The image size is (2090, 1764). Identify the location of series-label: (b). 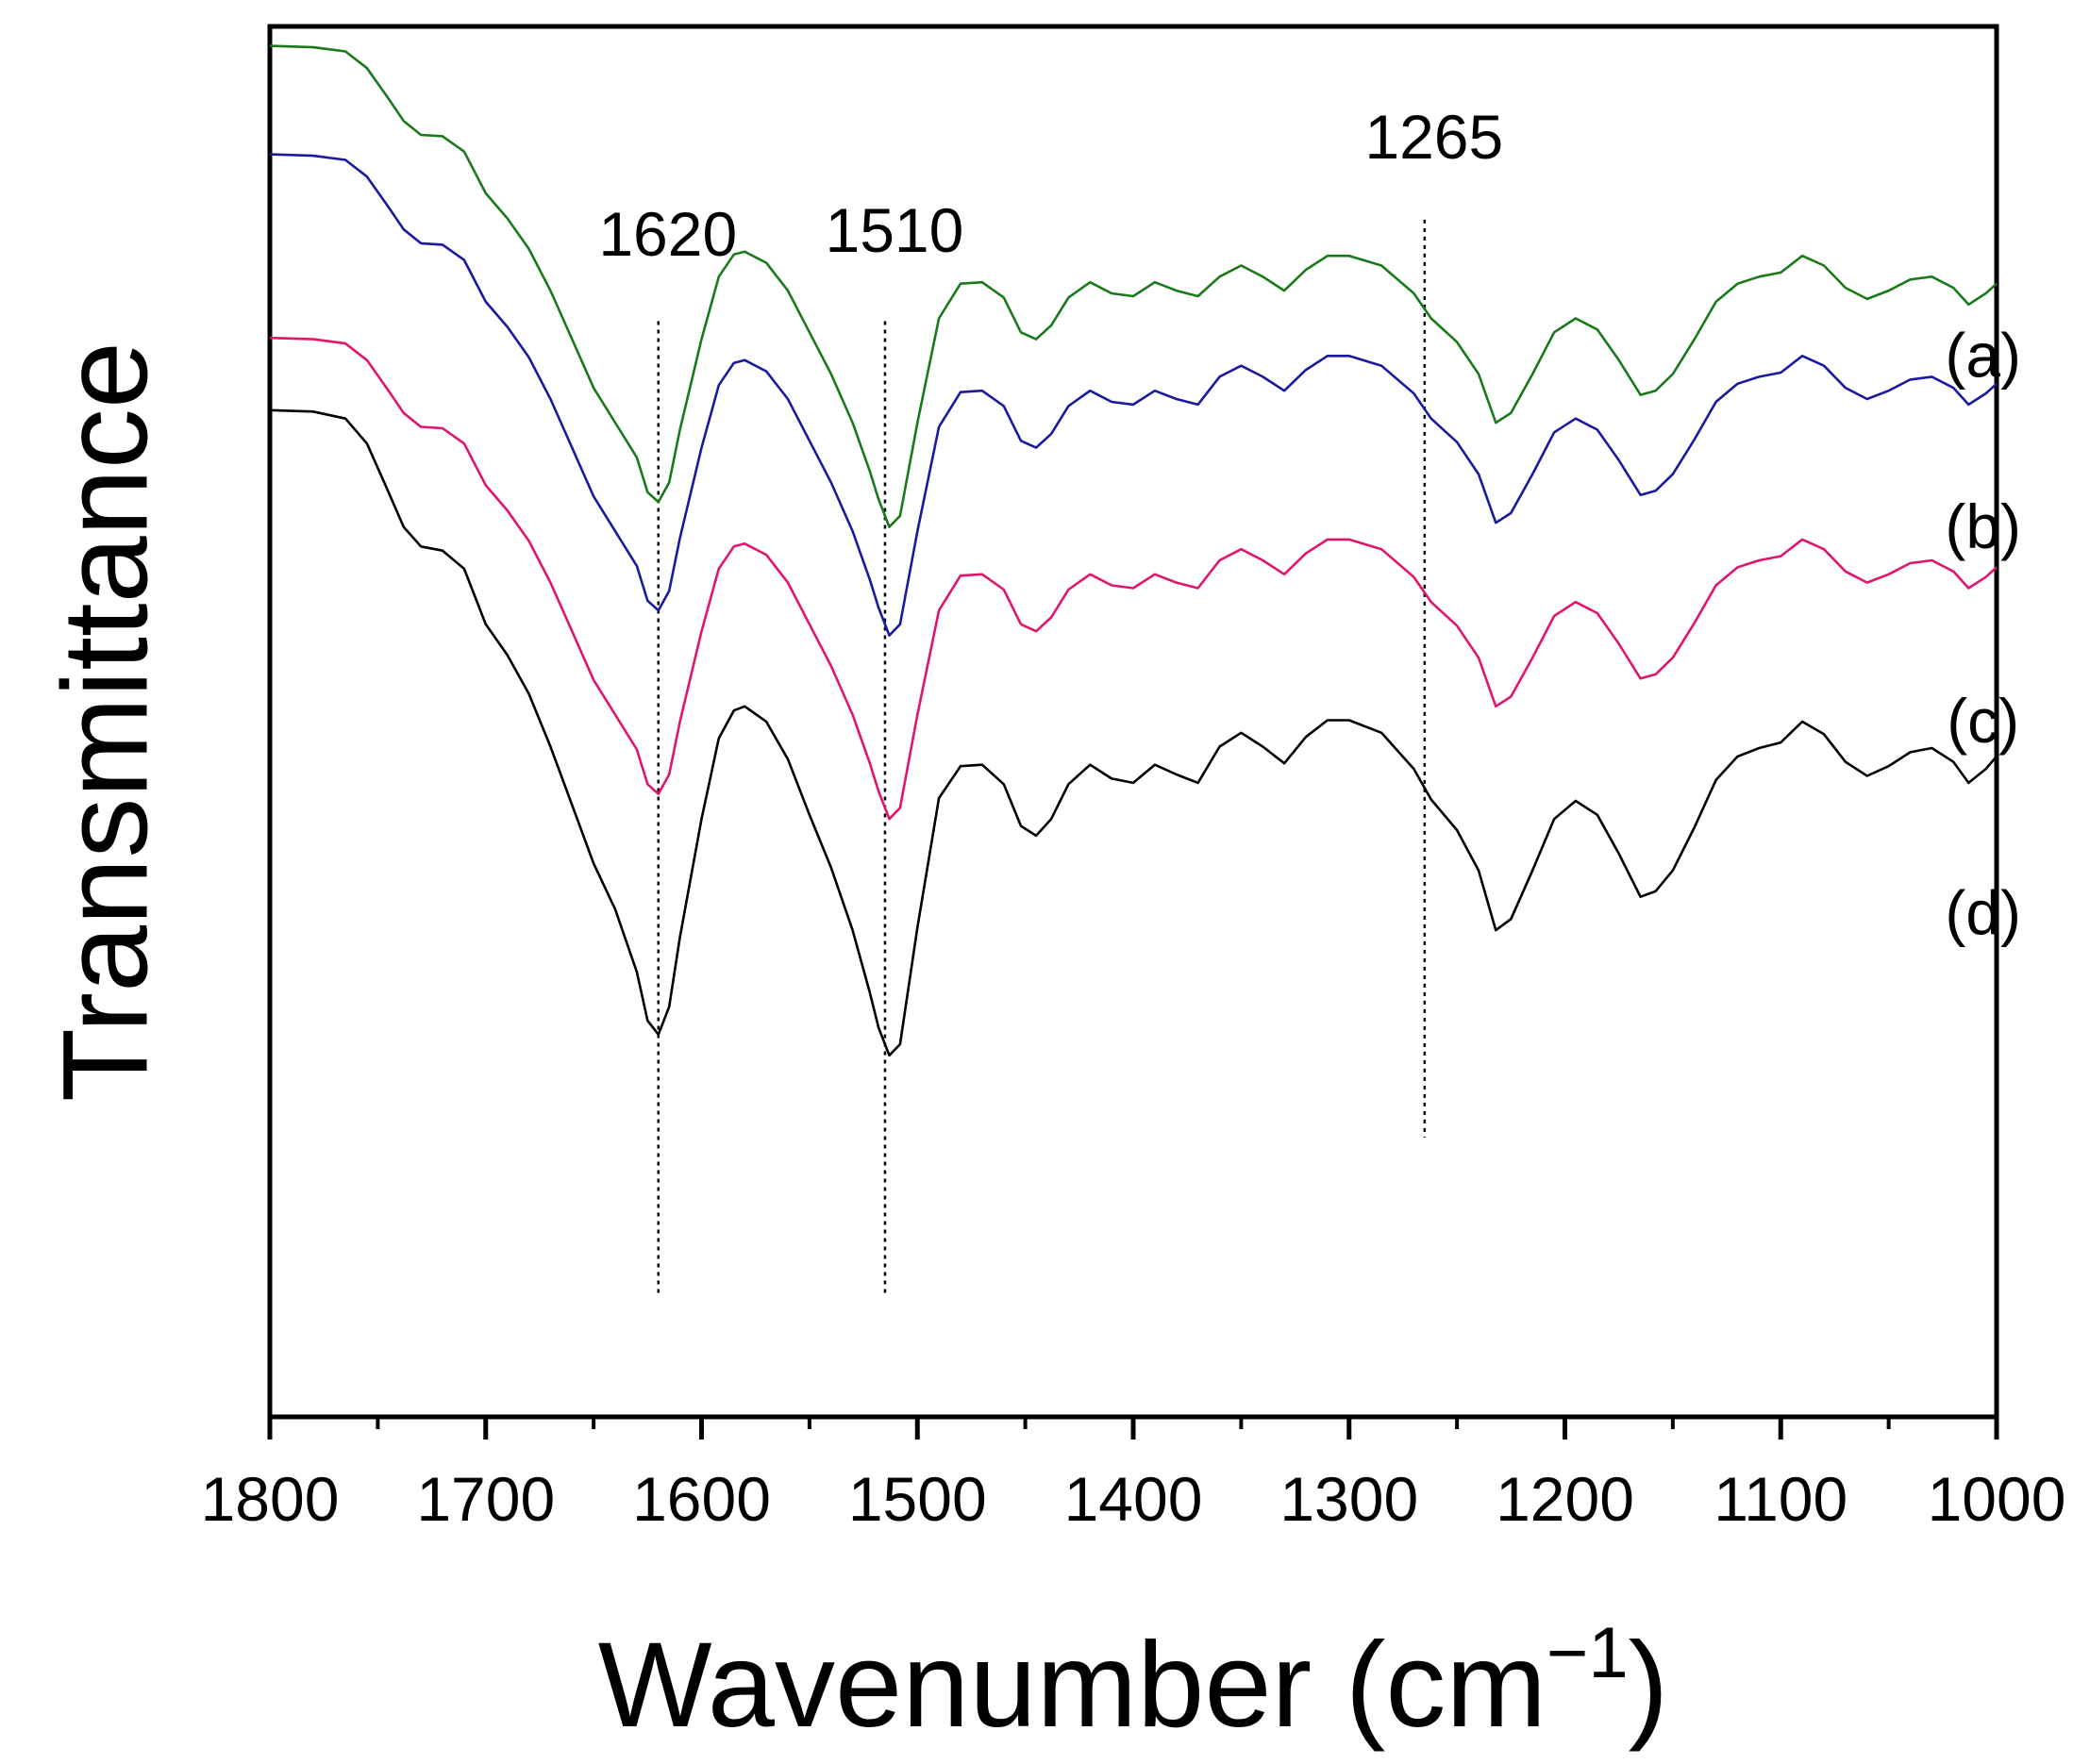
(1983, 526).